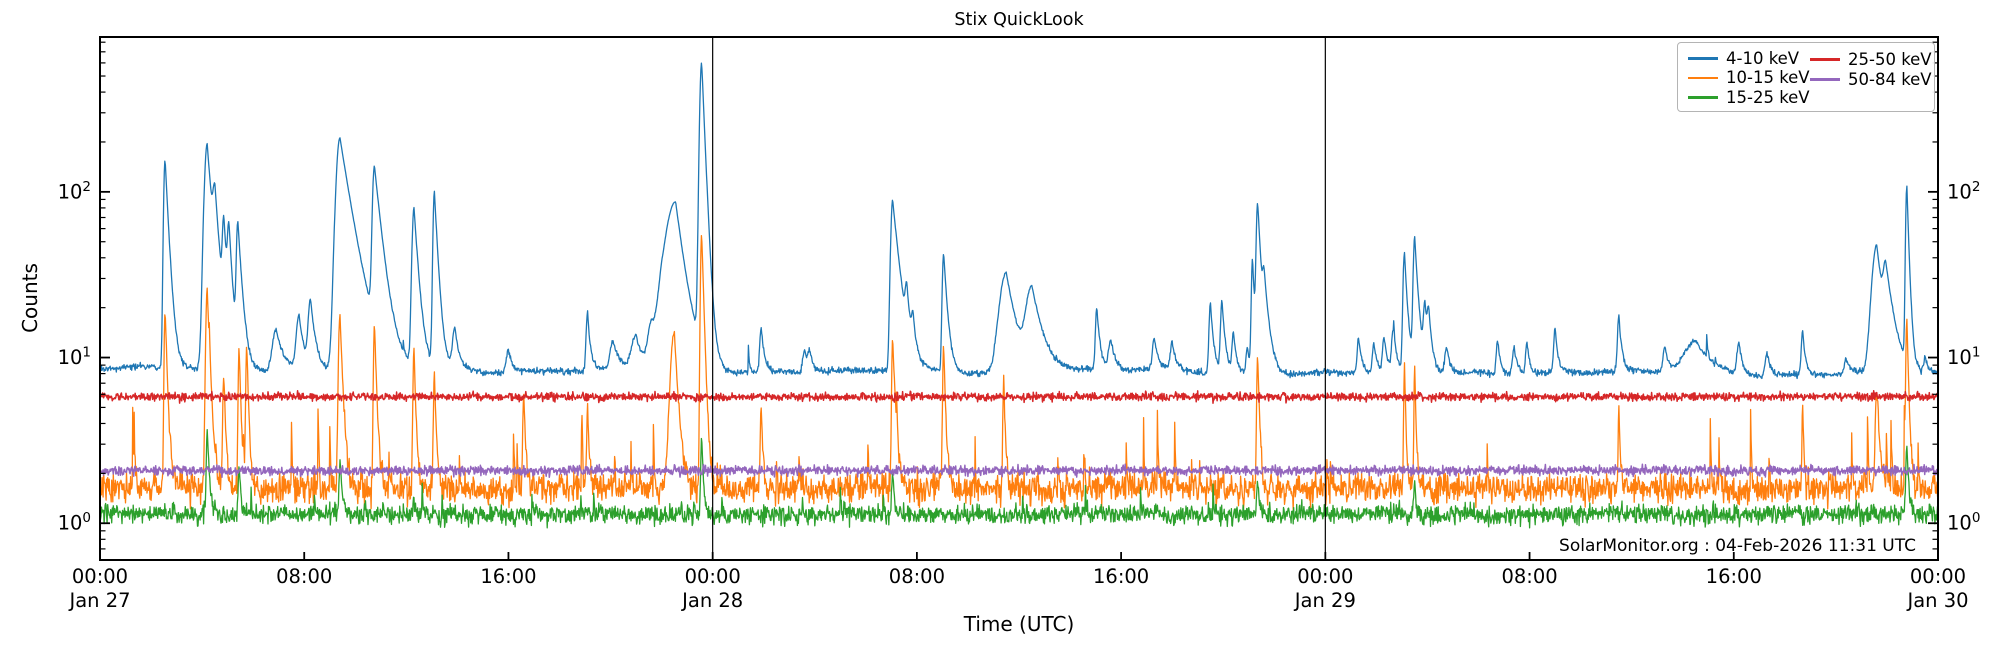 The height and width of the screenshot is (650, 2000). Describe the element at coordinates (1019, 624) in the screenshot. I see `x-axis-label: Time (UTC)` at that location.